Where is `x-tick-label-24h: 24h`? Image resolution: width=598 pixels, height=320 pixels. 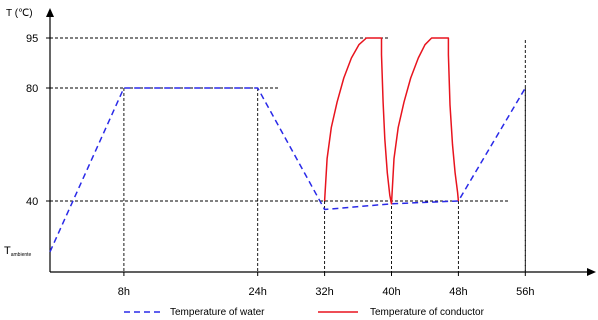
x-tick-label-24h: 24h is located at coordinates (258, 292).